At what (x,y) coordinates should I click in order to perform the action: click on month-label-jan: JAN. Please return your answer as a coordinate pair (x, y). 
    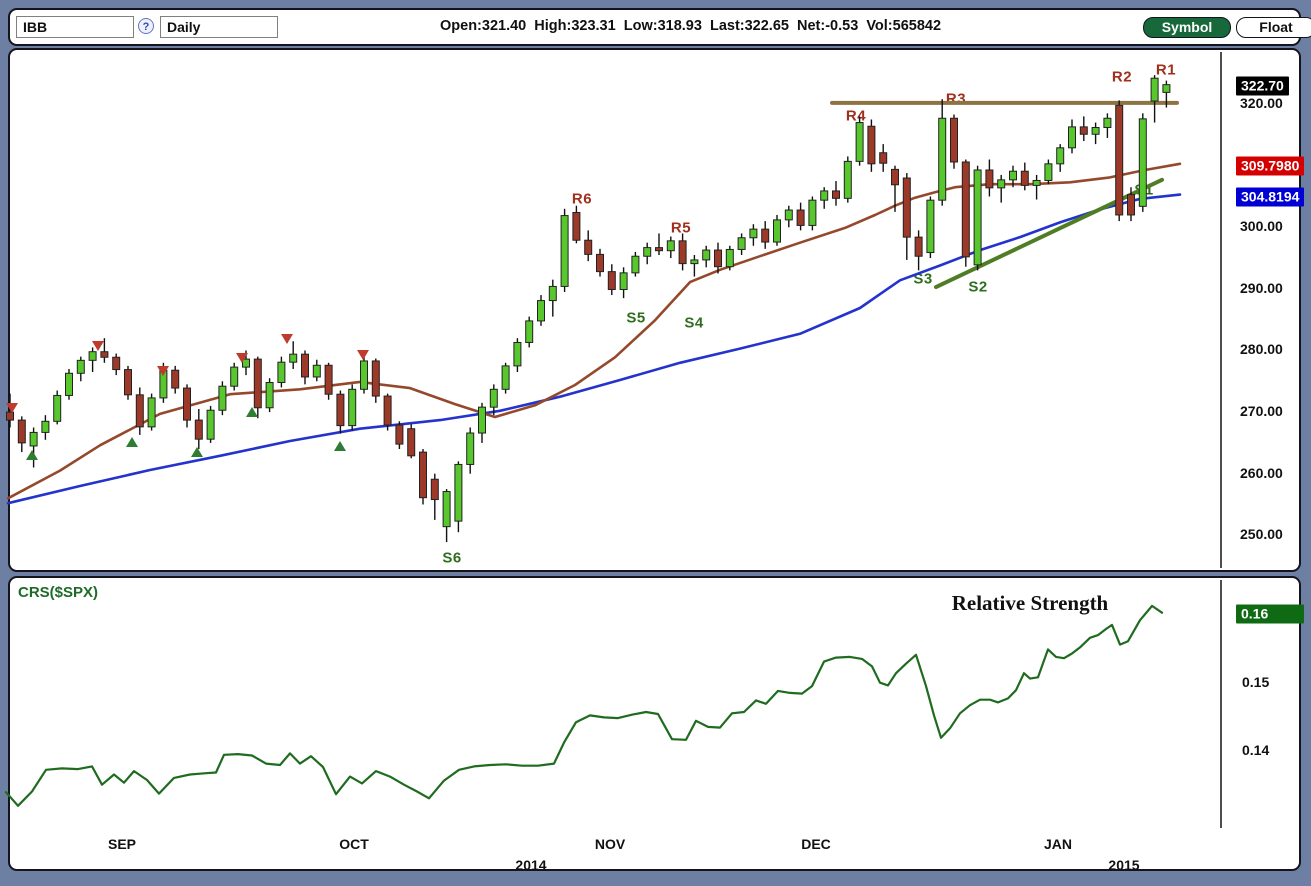
    Looking at the image, I should click on (1058, 844).